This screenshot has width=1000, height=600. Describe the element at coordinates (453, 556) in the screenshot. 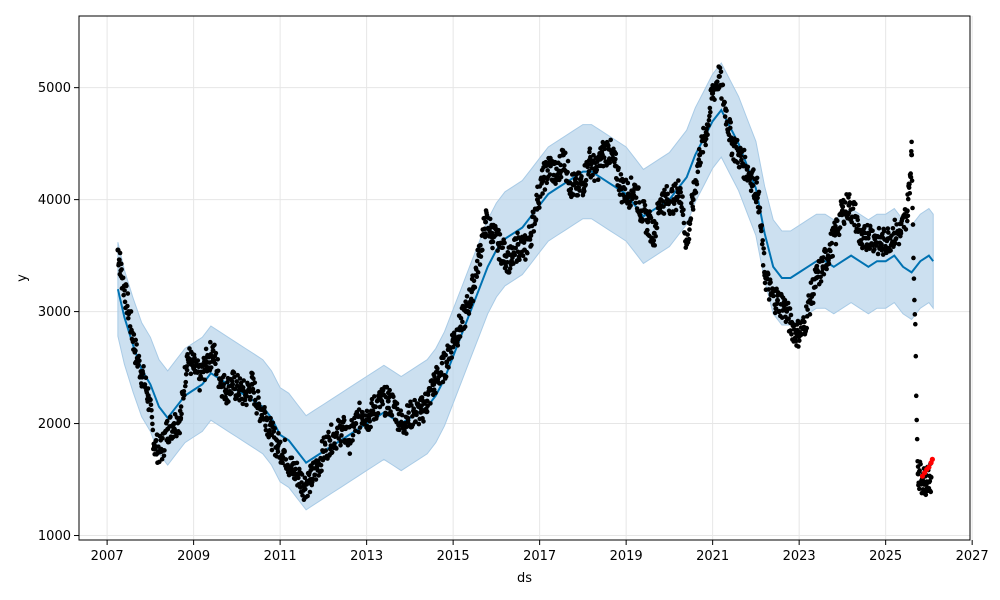

I see `x-tick-label: 2015` at that location.